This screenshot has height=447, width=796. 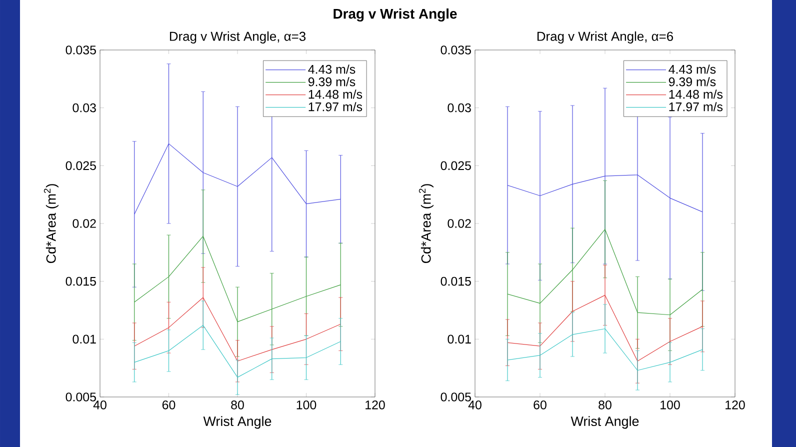 What do you see at coordinates (395, 15) in the screenshot?
I see `text: Drag v Wrist Angle` at bounding box center [395, 15].